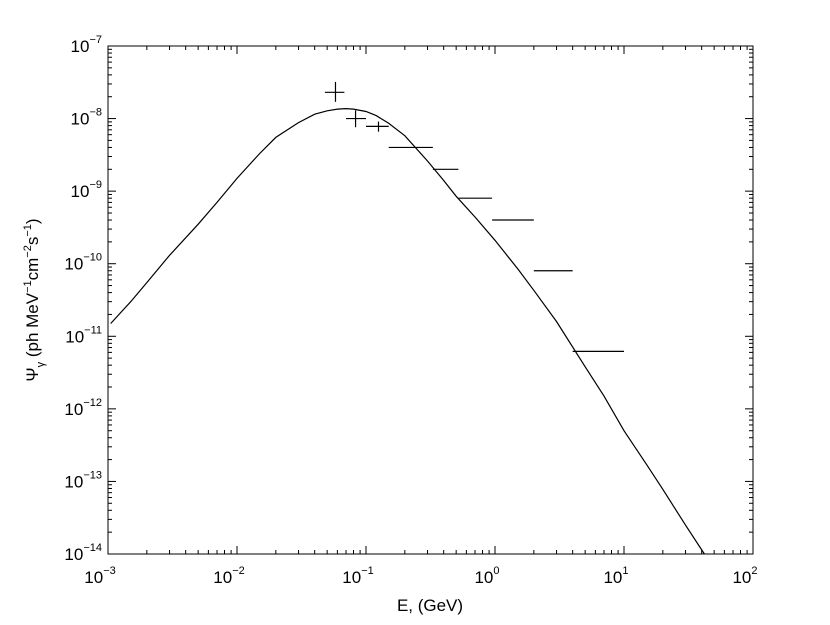  I want to click on x-tick-label: 10², so click(744, 576).